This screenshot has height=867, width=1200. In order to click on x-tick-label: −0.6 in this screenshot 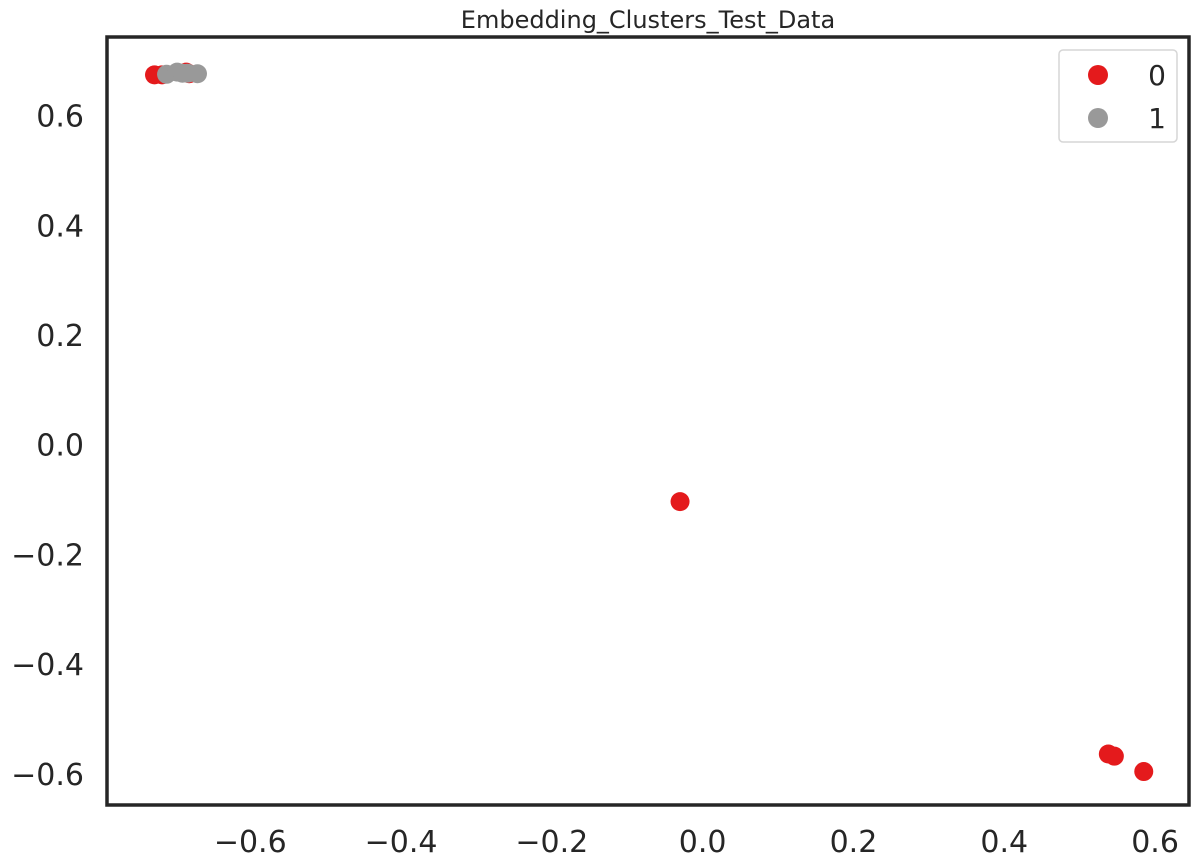, I will do `click(250, 842)`.